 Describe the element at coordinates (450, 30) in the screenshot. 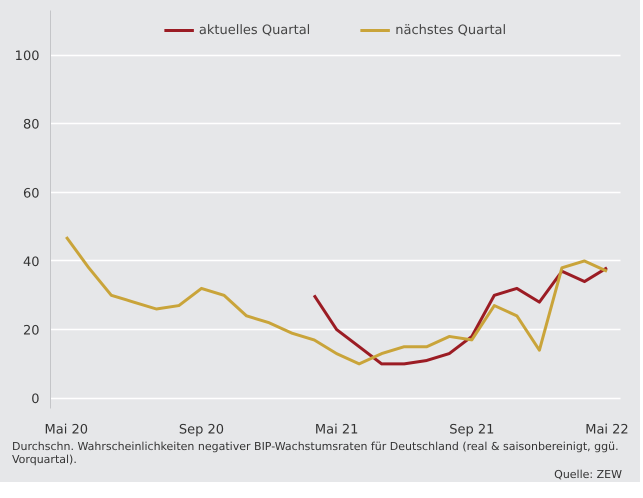

I see `legend-label: nächstes Quartal` at that location.